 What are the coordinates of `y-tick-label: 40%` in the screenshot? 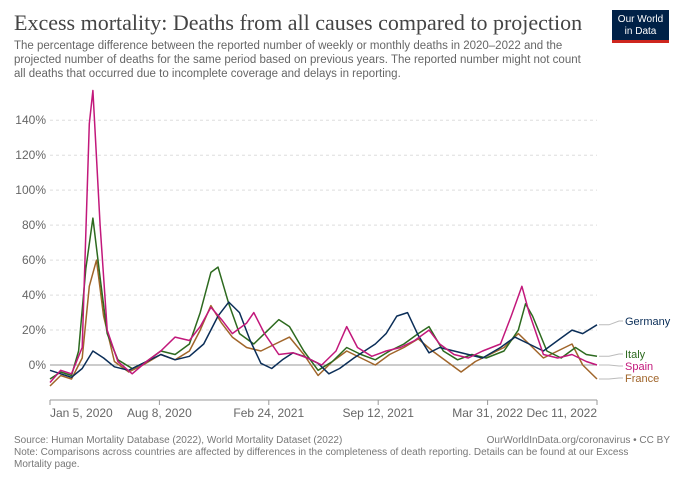 It's located at (34, 295).